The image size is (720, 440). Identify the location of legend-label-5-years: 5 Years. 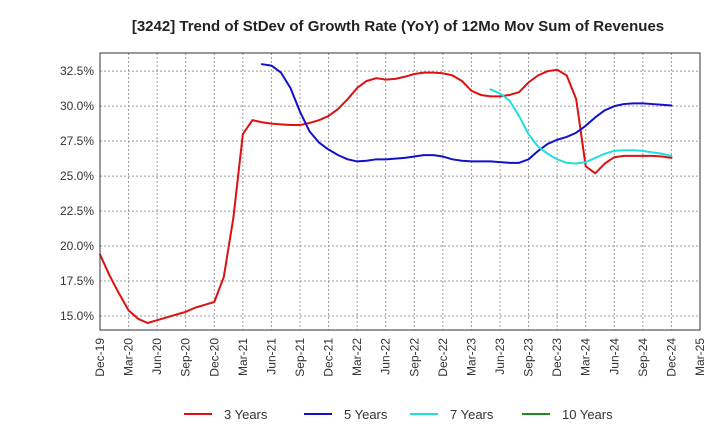
(366, 414).